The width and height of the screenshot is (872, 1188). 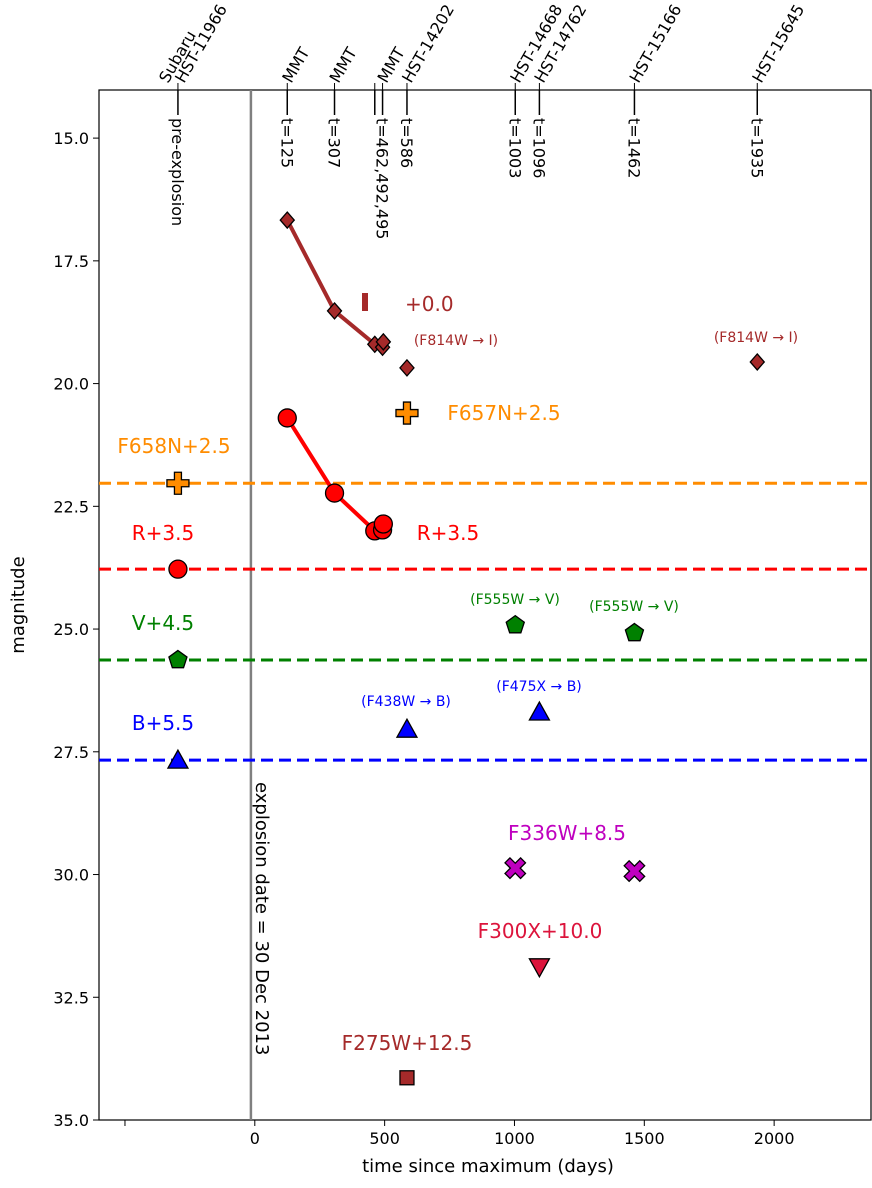 I want to click on epoch-label: t=125, so click(x=286, y=143).